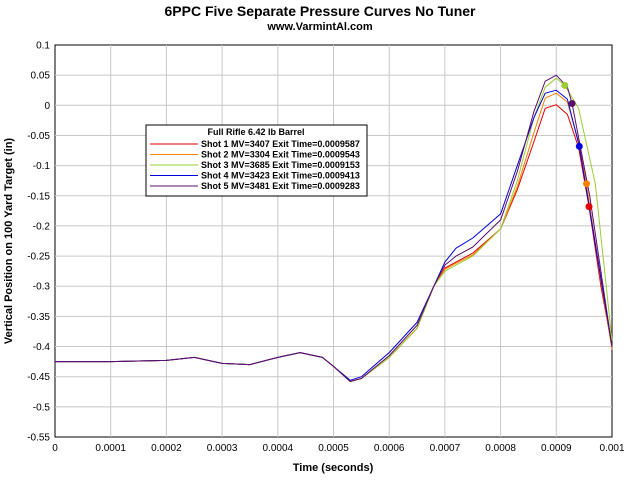 This screenshot has height=480, width=640. Describe the element at coordinates (38, 317) in the screenshot. I see `y-tick-label: -0.35` at that location.